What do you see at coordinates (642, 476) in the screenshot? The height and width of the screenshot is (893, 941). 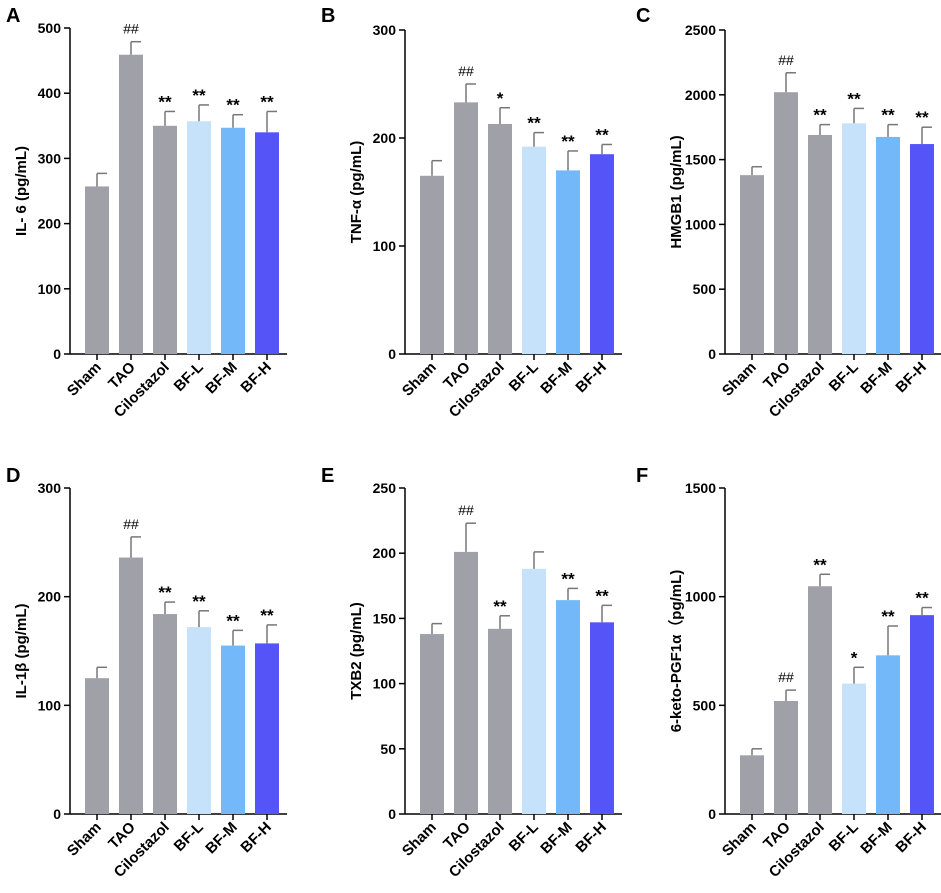 I see `panel-letter: F` at bounding box center [642, 476].